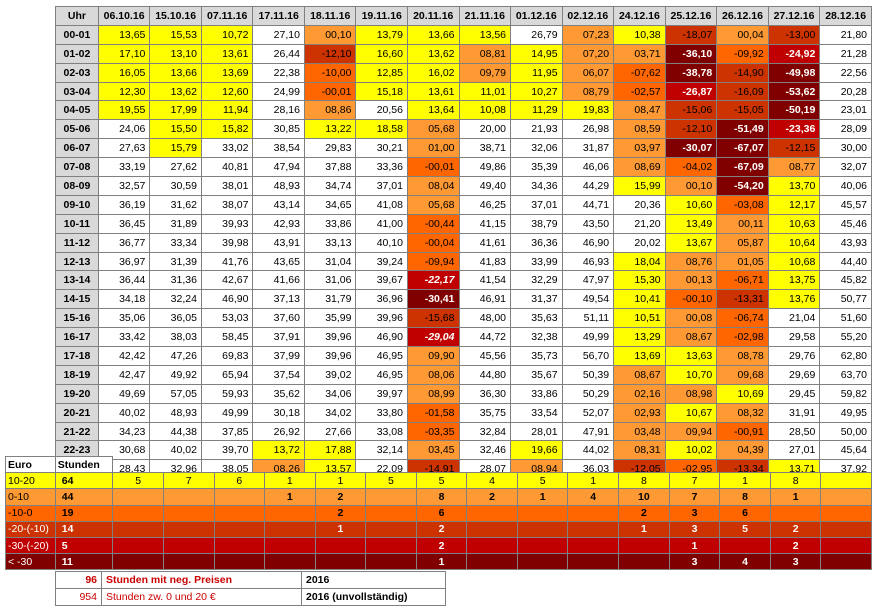 The width and height of the screenshot is (872, 608). Describe the element at coordinates (381, 91) in the screenshot. I see `price-cell: 15,18` at that location.